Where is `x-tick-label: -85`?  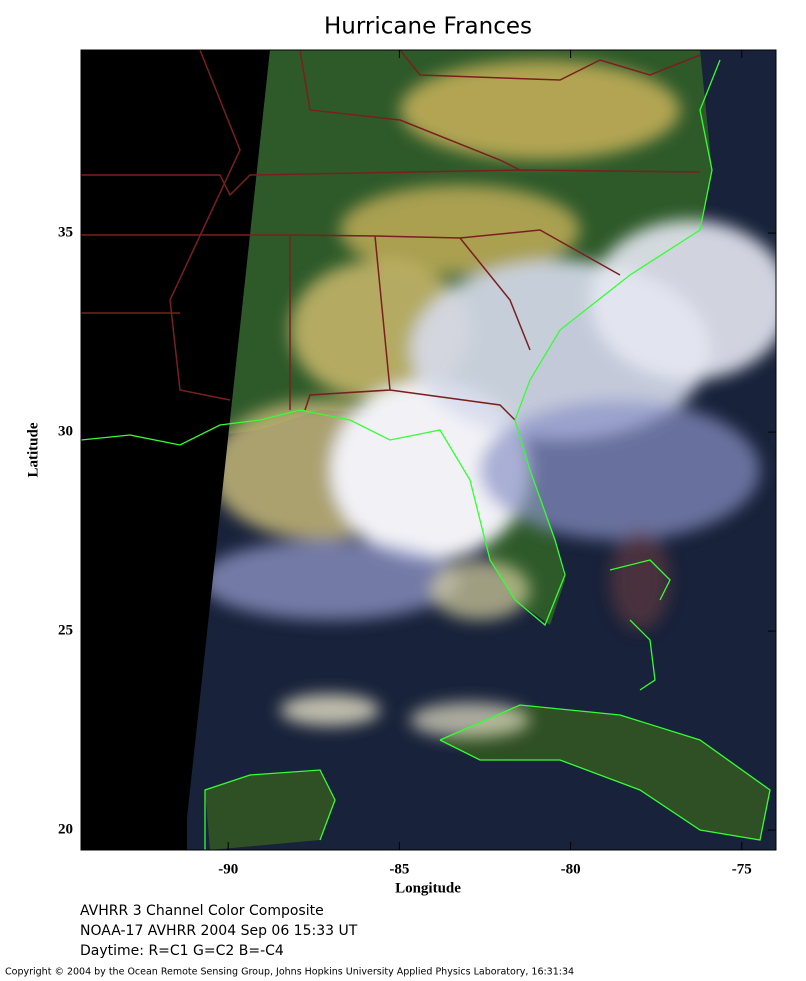 x-tick-label: -85 is located at coordinates (399, 869).